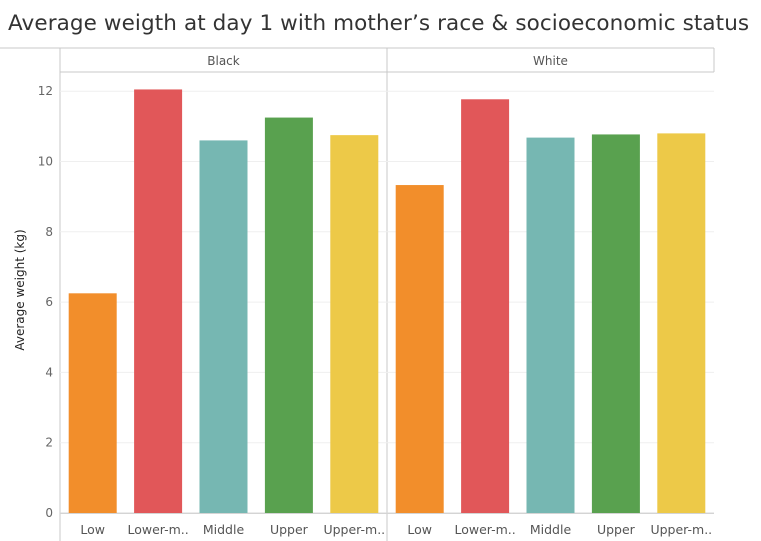  Describe the element at coordinates (223, 61) in the screenshot. I see `panel-header-black: Black` at that location.